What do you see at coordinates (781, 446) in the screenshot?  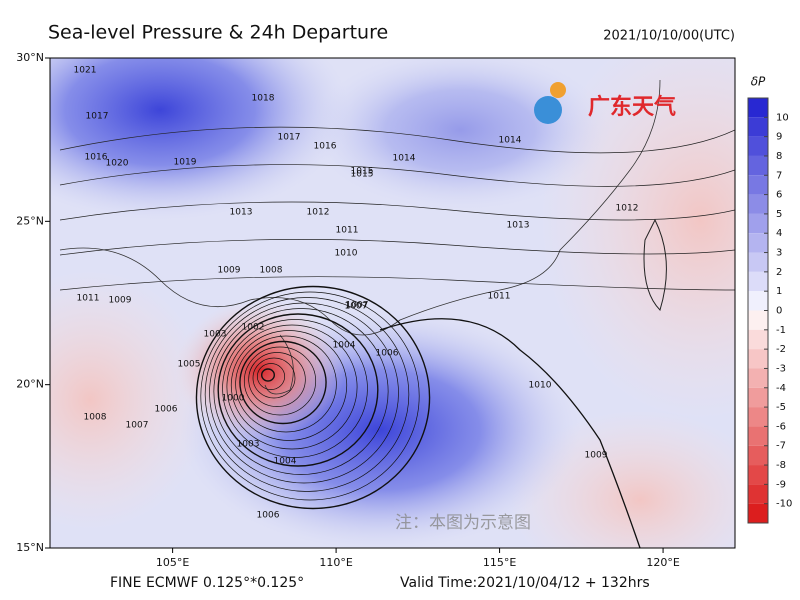 I see `colorbar-tick-label: -7` at bounding box center [781, 446].